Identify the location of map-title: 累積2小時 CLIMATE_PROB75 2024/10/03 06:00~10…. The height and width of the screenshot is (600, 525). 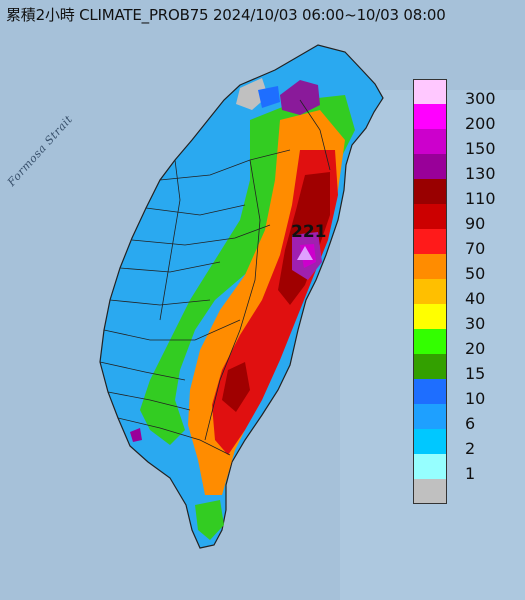
(226, 15).